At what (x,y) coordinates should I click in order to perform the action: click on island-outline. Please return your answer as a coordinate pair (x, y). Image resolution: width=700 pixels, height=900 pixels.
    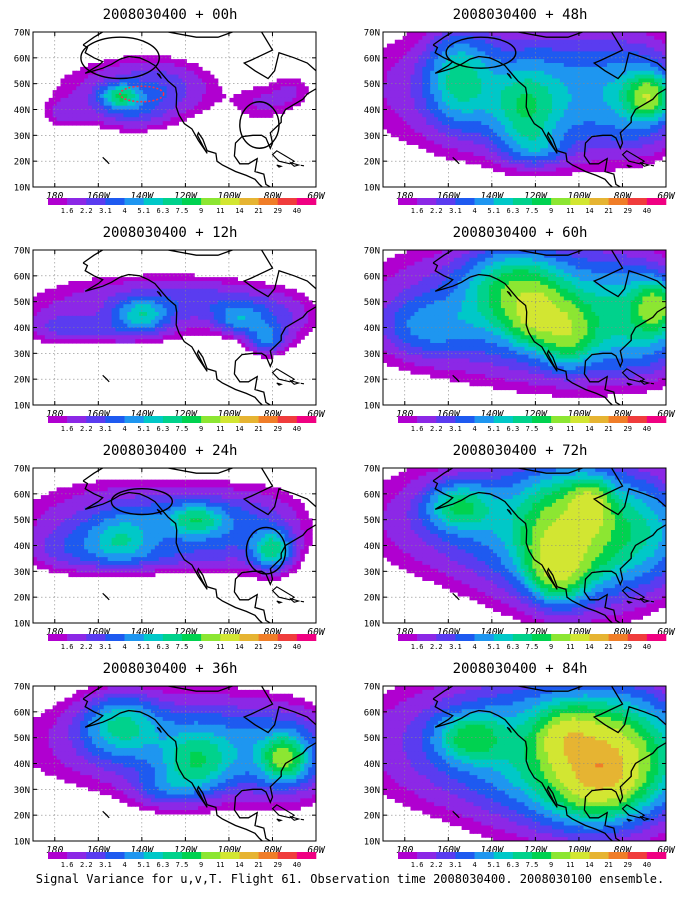
    Looking at the image, I should click on (302, 165).